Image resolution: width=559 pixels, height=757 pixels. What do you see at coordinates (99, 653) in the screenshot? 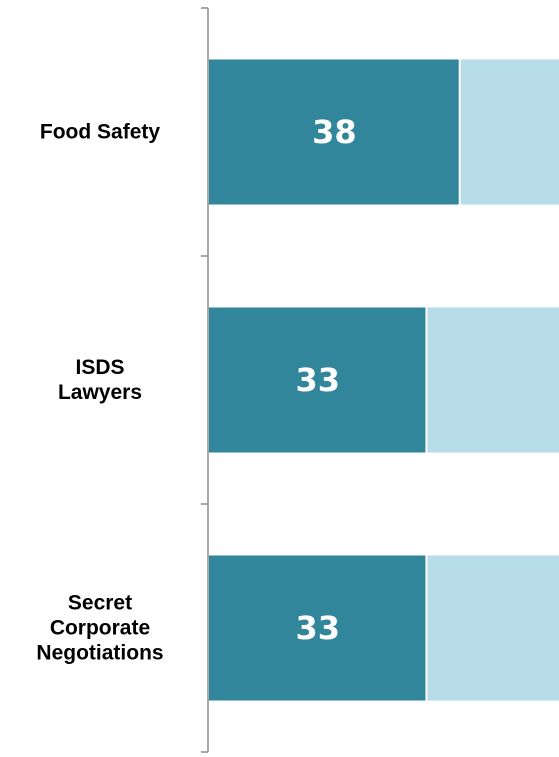
I see `category-label-line: Negotiations` at bounding box center [99, 653].